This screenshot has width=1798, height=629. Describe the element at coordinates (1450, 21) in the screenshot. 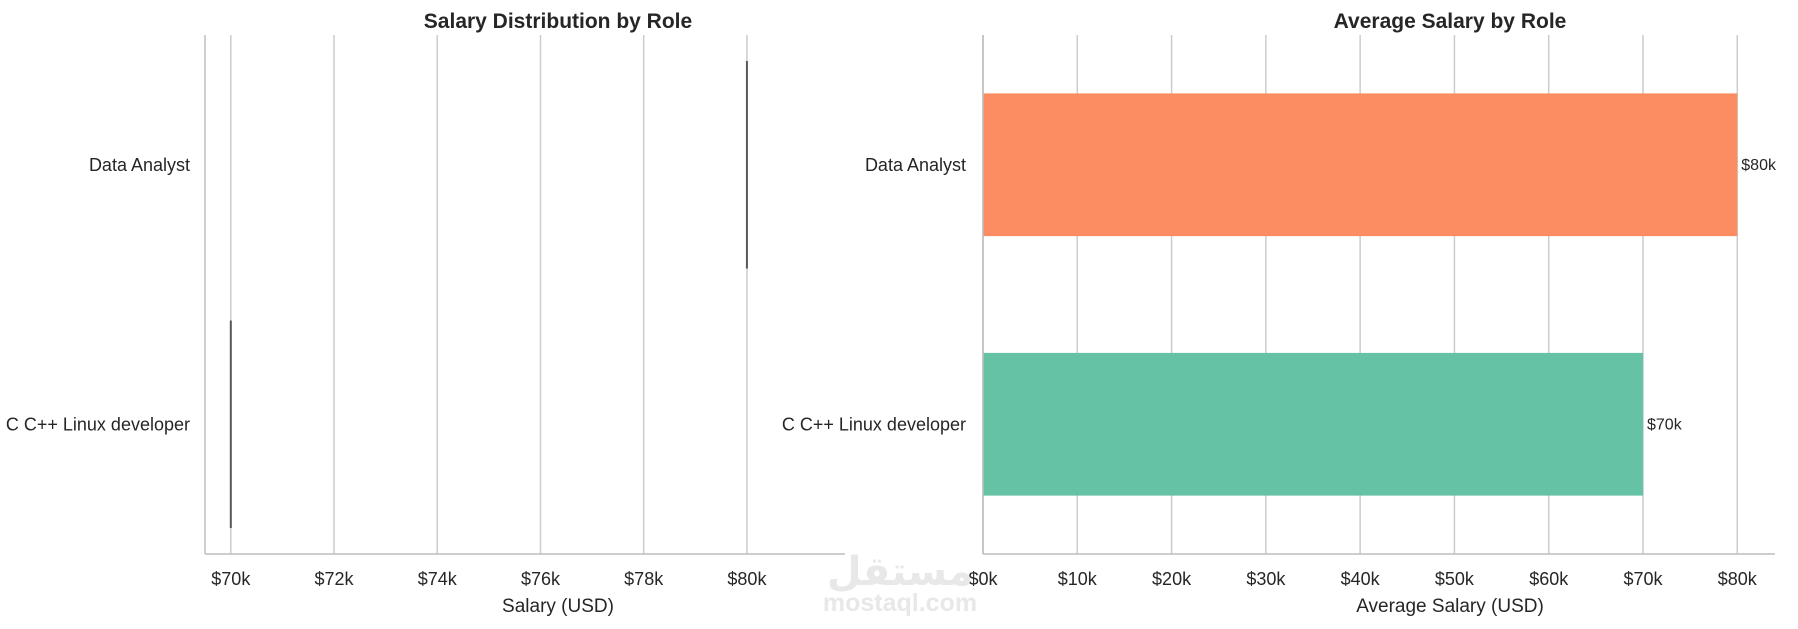

I see `right-chart-title: Average Salary by Role` at that location.